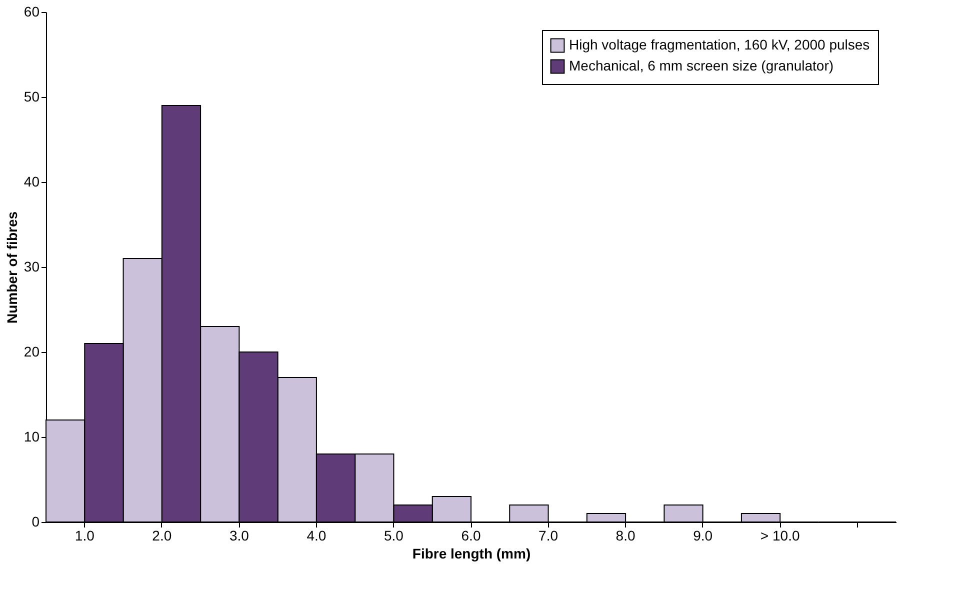  What do you see at coordinates (316, 536) in the screenshot?
I see `x-tick-label: 4.0` at bounding box center [316, 536].